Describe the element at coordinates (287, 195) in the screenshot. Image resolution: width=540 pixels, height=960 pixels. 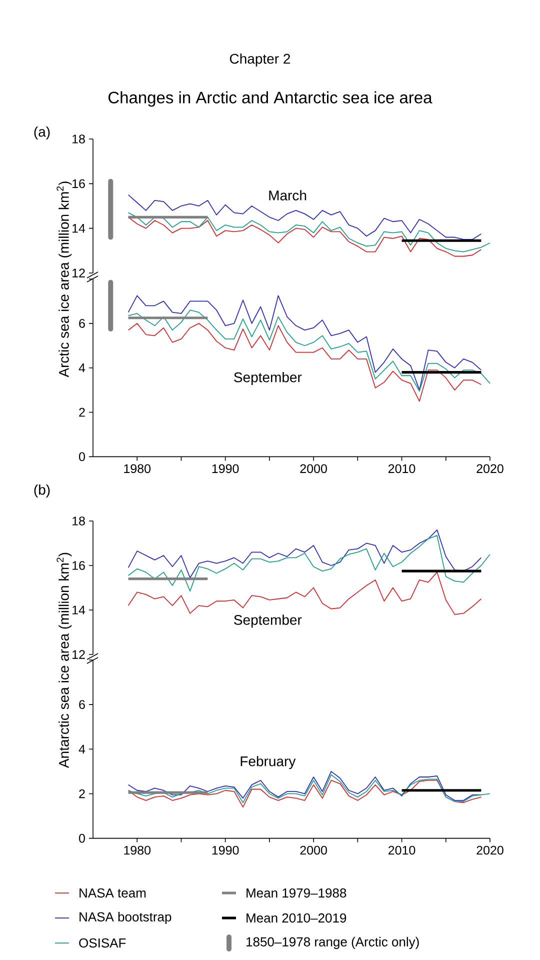
I see `annotation: March` at that location.